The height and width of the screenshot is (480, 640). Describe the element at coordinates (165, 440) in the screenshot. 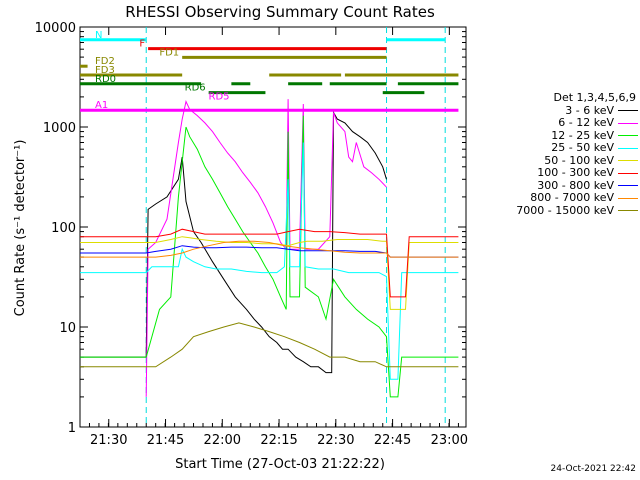

I see `x-tick-label: 21:45` at that location.